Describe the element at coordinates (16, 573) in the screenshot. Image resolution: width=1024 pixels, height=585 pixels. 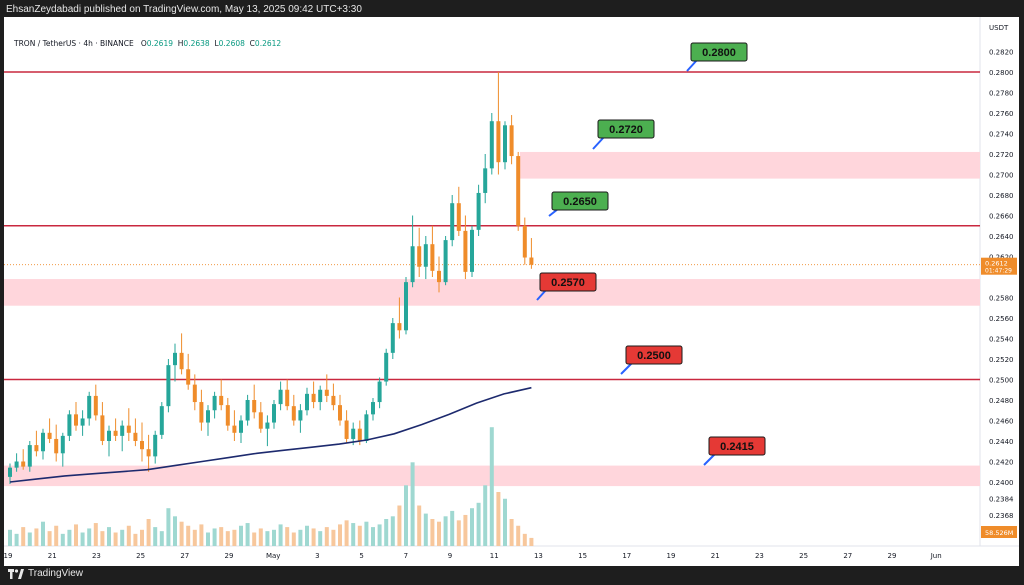
I see `tradingview-logo-icon` at that location.